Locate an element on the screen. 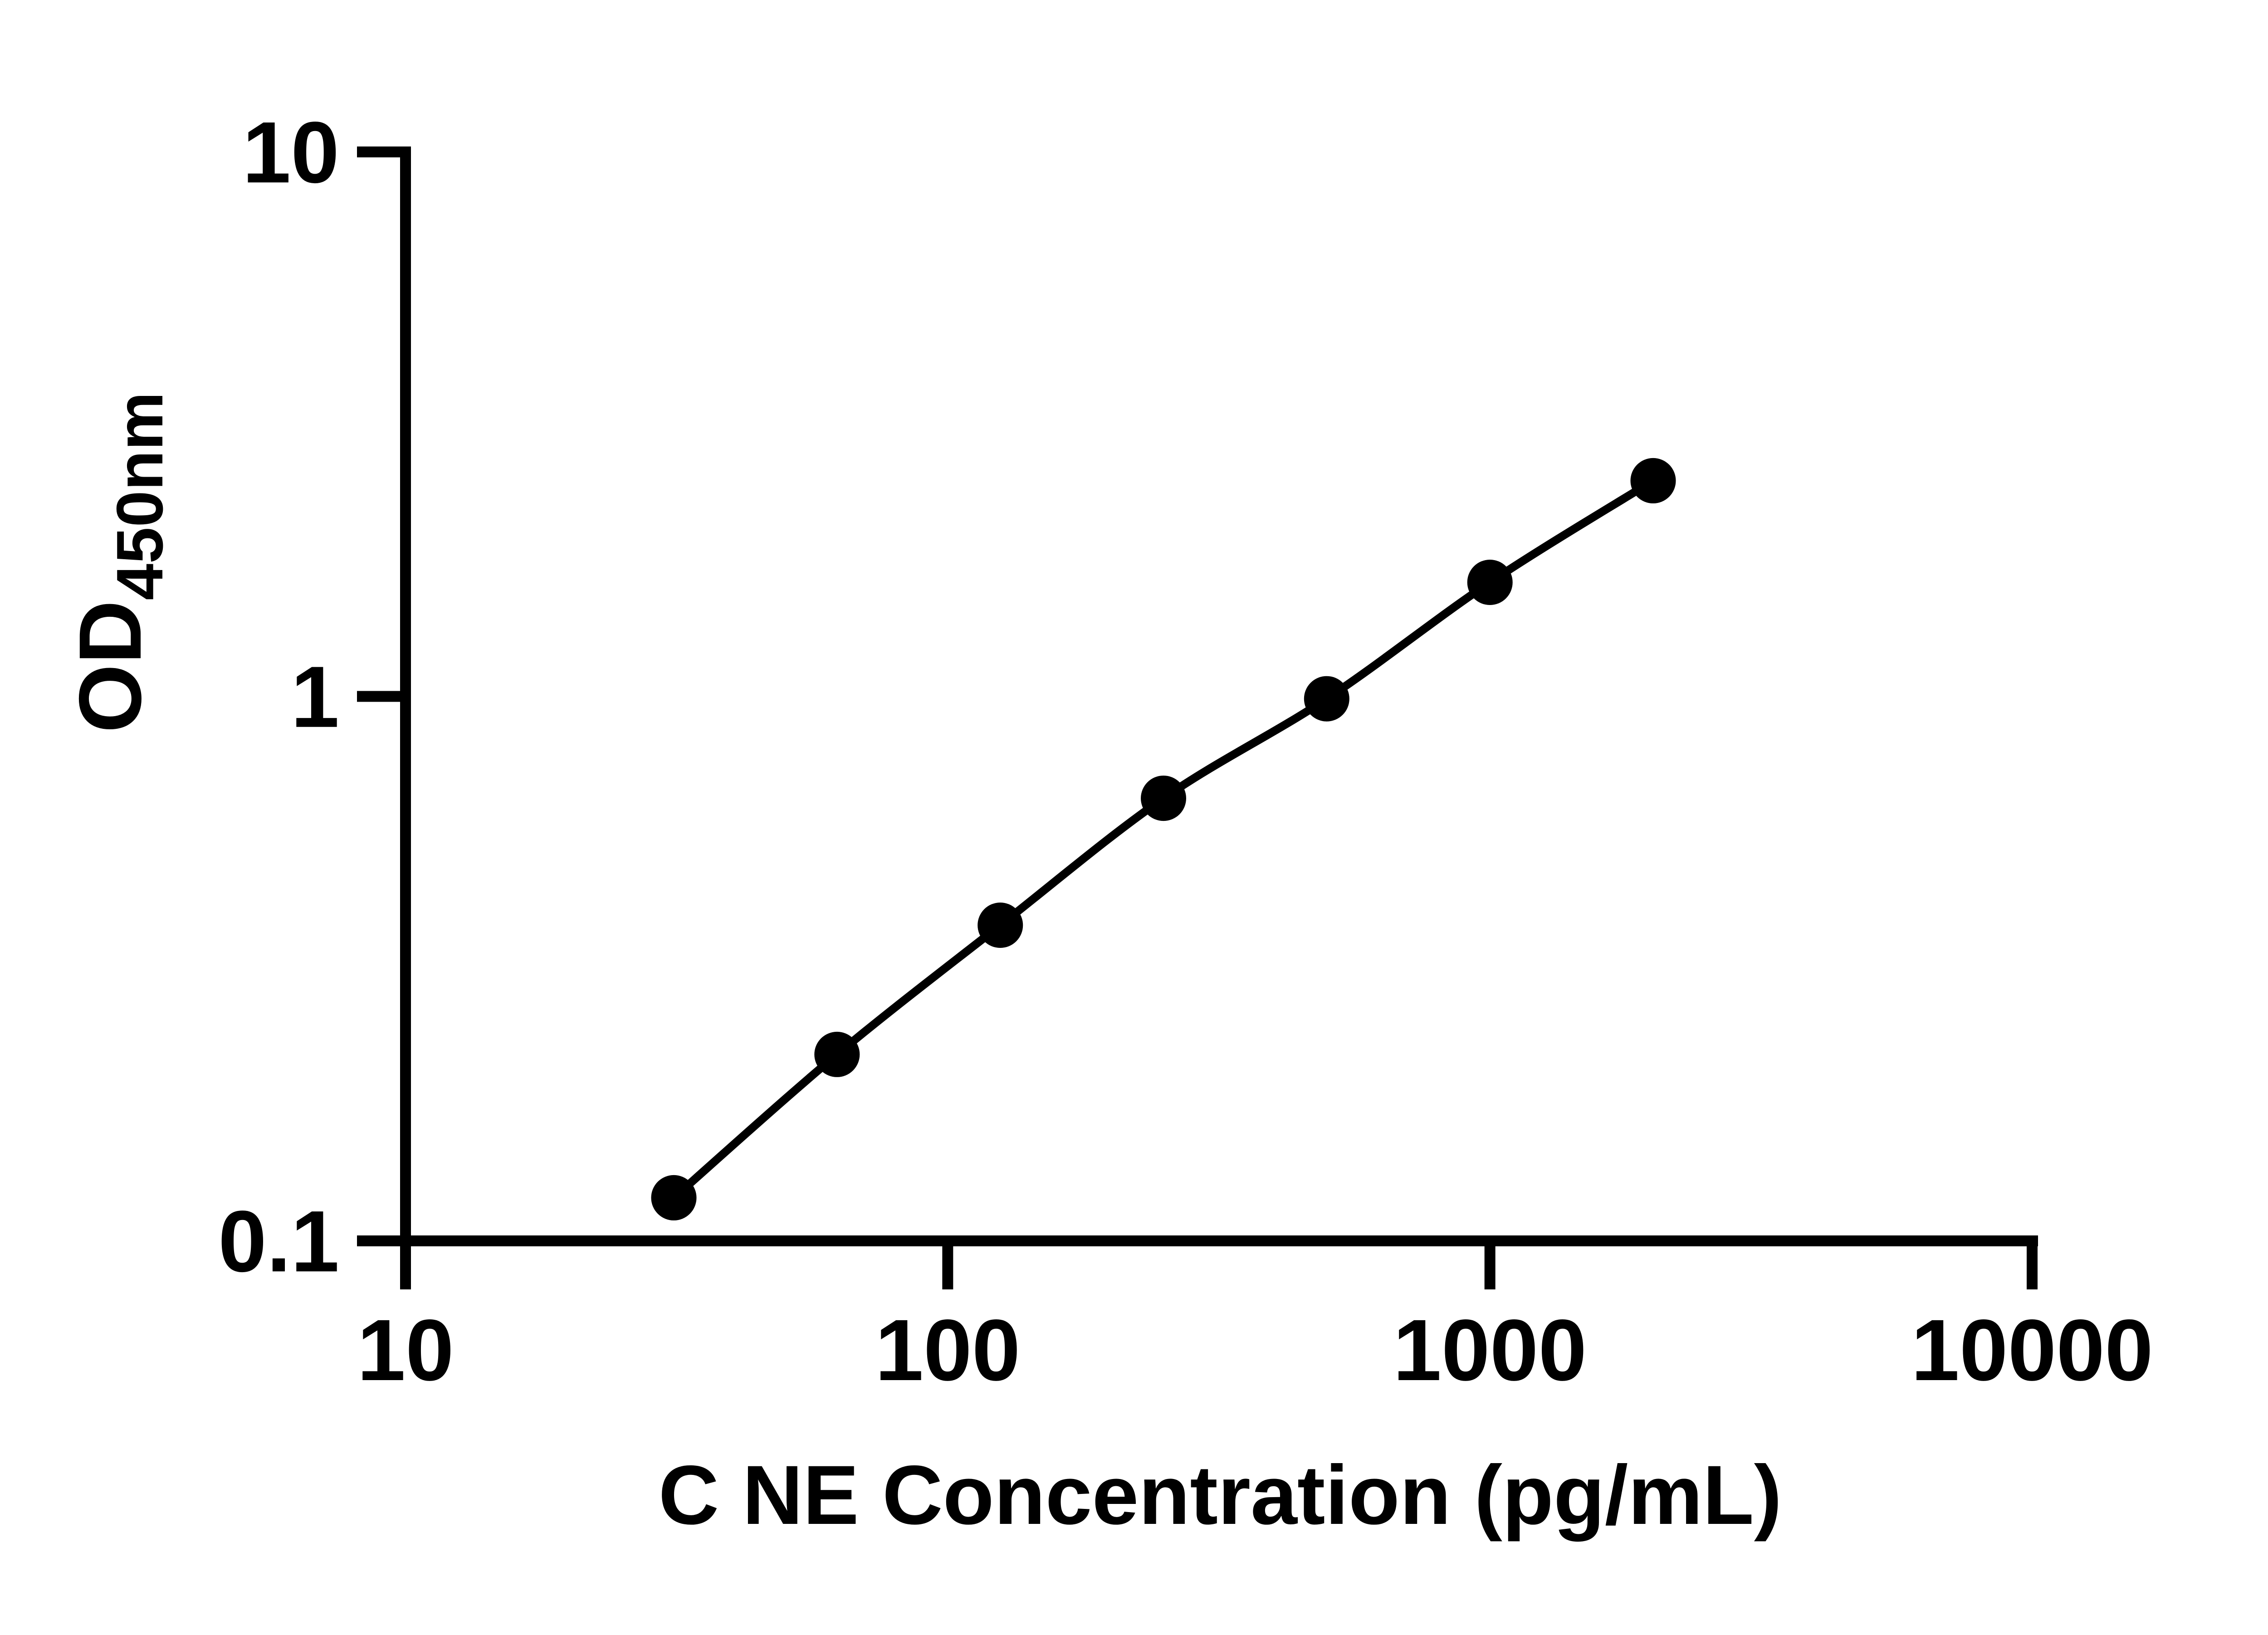 Image resolution: width=2268 pixels, height=1635 pixels. x-tick-label: 1000 is located at coordinates (1490, 1350).